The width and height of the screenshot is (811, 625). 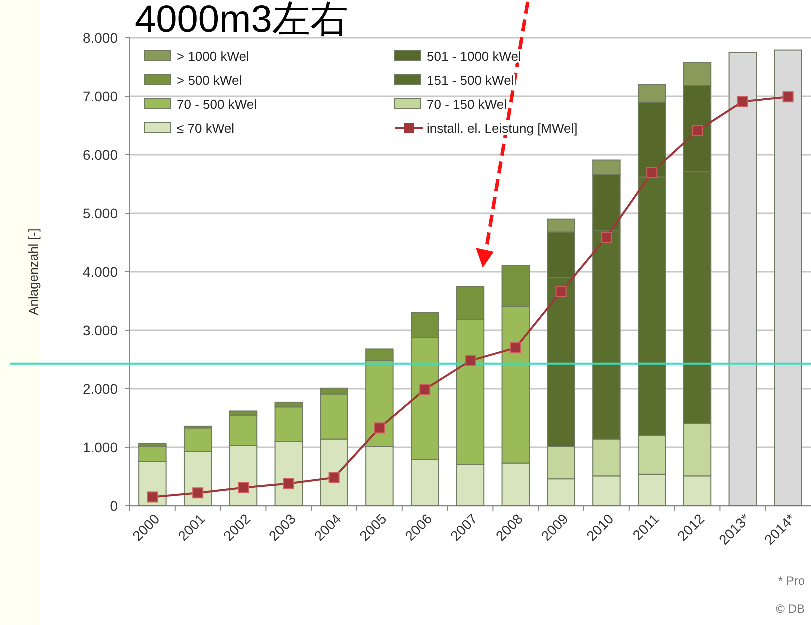 I want to click on y-tick-label: 4.000, so click(x=100, y=272).